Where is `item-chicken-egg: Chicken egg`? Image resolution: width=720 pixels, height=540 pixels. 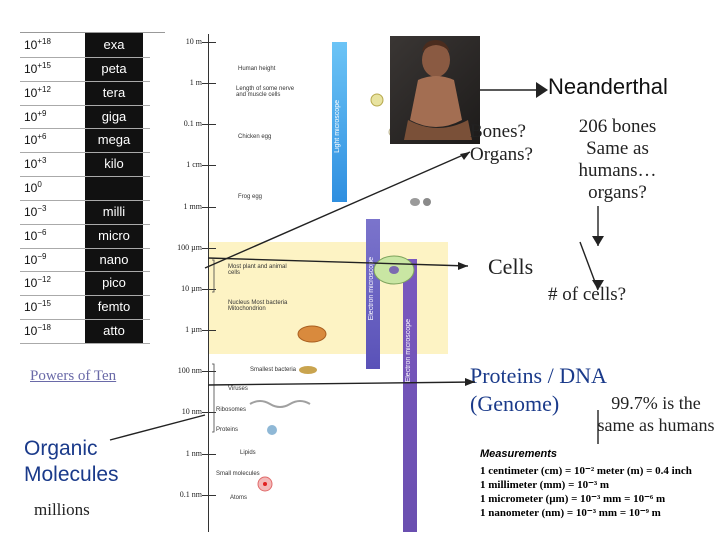 item-chicken-egg: Chicken egg is located at coordinates (255, 137).